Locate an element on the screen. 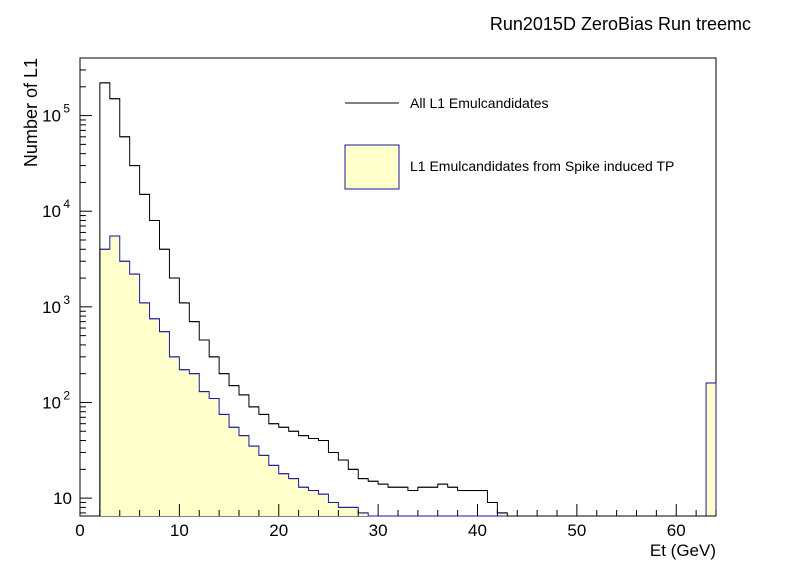 This screenshot has width=796, height=572. chart-title: Run2015D ZeroBias Run treemc is located at coordinates (620, 24).